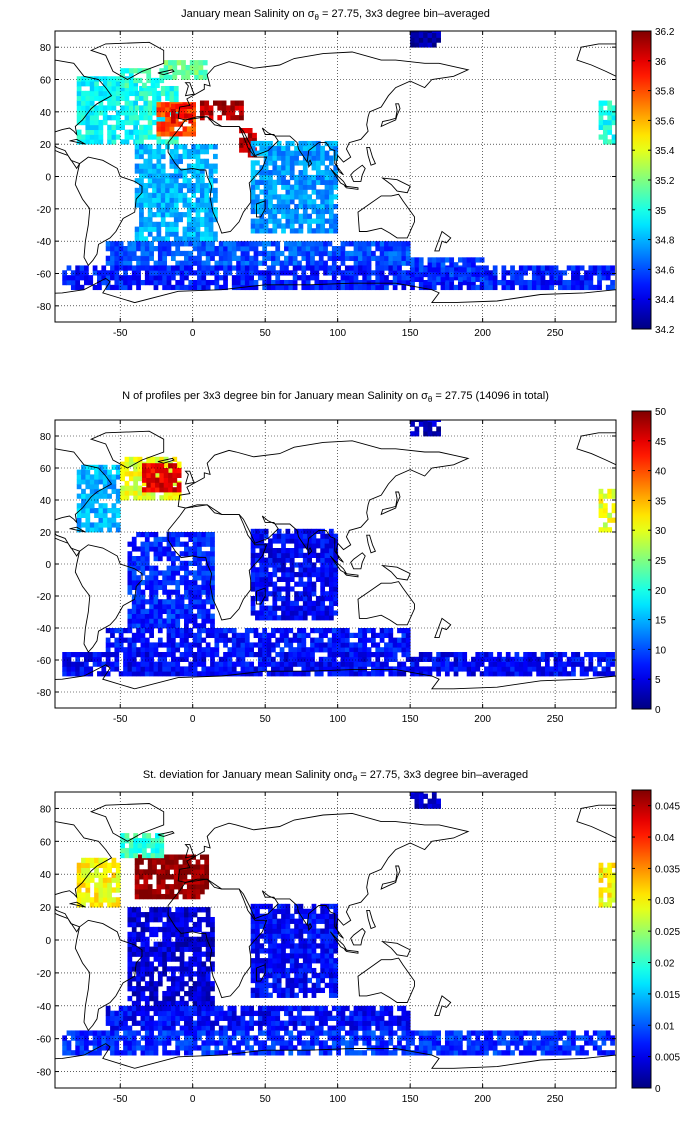  I want to click on y-tick-label: -20, so click(44, 597).